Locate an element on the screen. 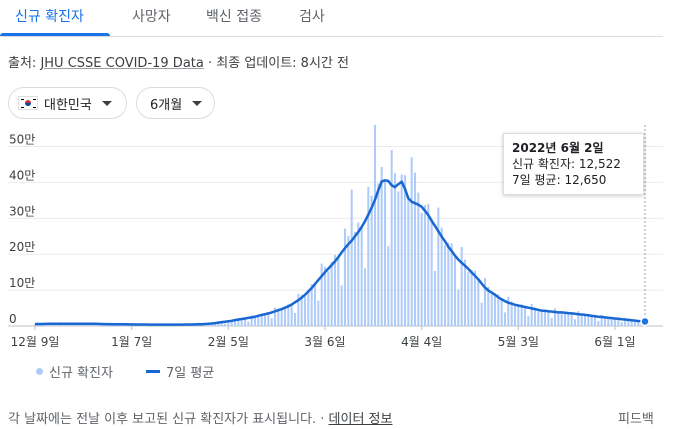 This screenshot has height=429, width=687. last-updated: 최종 업데이트: 8시간 전 is located at coordinates (282, 63).